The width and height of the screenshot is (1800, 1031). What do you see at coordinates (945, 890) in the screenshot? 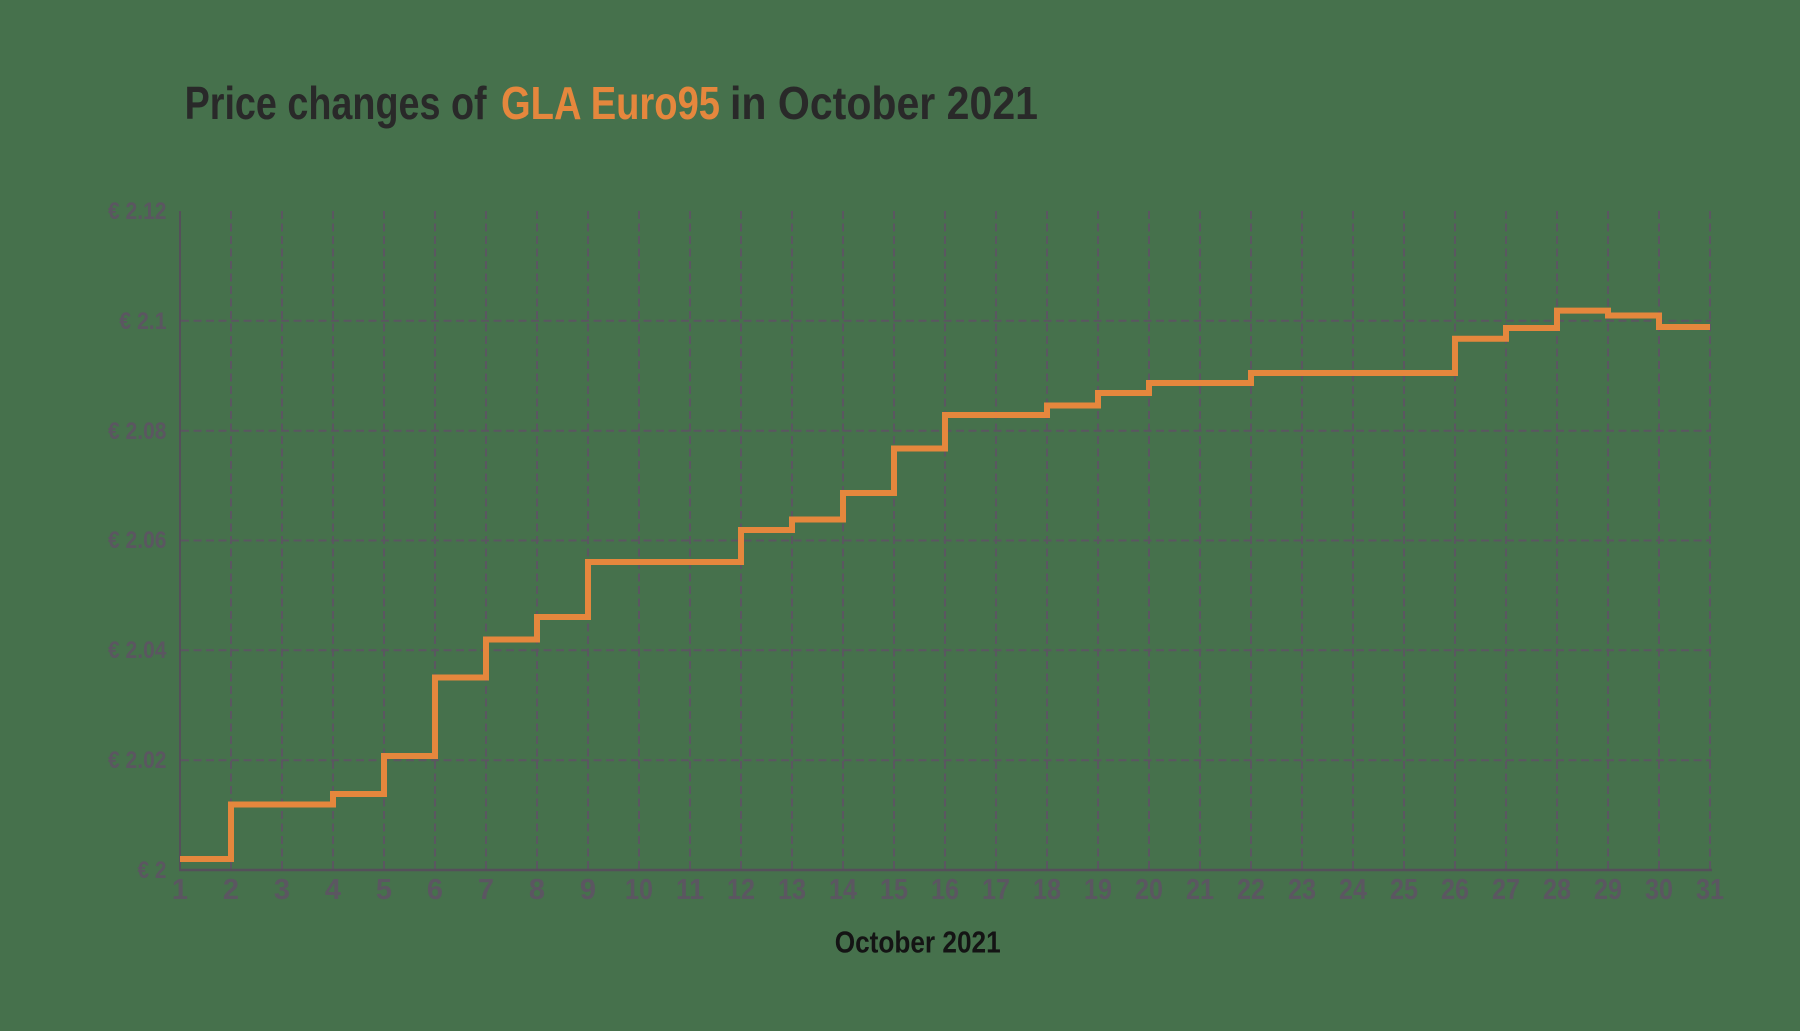
I see `svg-text: 16` at bounding box center [945, 890].